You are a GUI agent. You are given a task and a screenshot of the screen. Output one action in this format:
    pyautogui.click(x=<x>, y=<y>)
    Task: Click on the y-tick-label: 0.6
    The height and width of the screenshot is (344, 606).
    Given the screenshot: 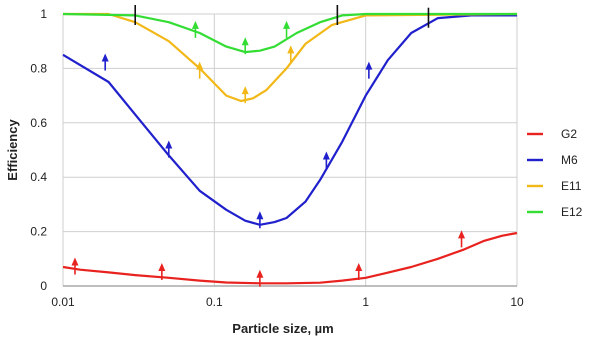 What is the action you would take?
    pyautogui.click(x=38, y=123)
    